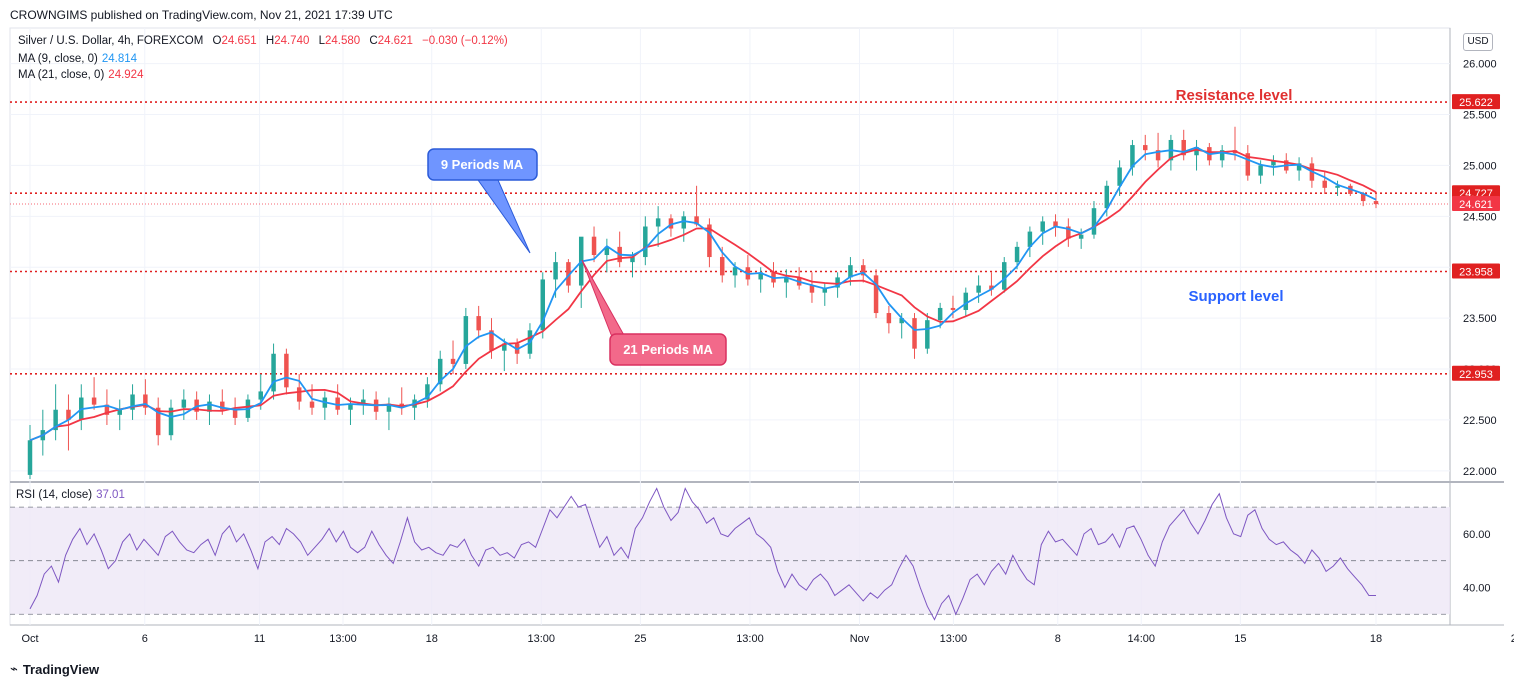 The image size is (1514, 688). Describe the element at coordinates (234, 41) in the screenshot. I see `ohlc-open: O24.651` at that location.